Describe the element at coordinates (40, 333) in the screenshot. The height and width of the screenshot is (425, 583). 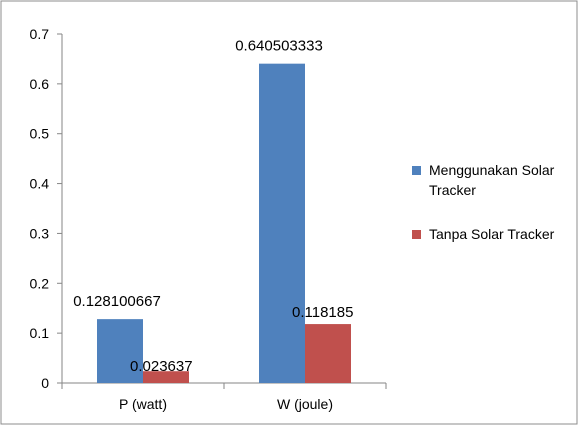
I see `y-tick-label: 0.1` at that location.